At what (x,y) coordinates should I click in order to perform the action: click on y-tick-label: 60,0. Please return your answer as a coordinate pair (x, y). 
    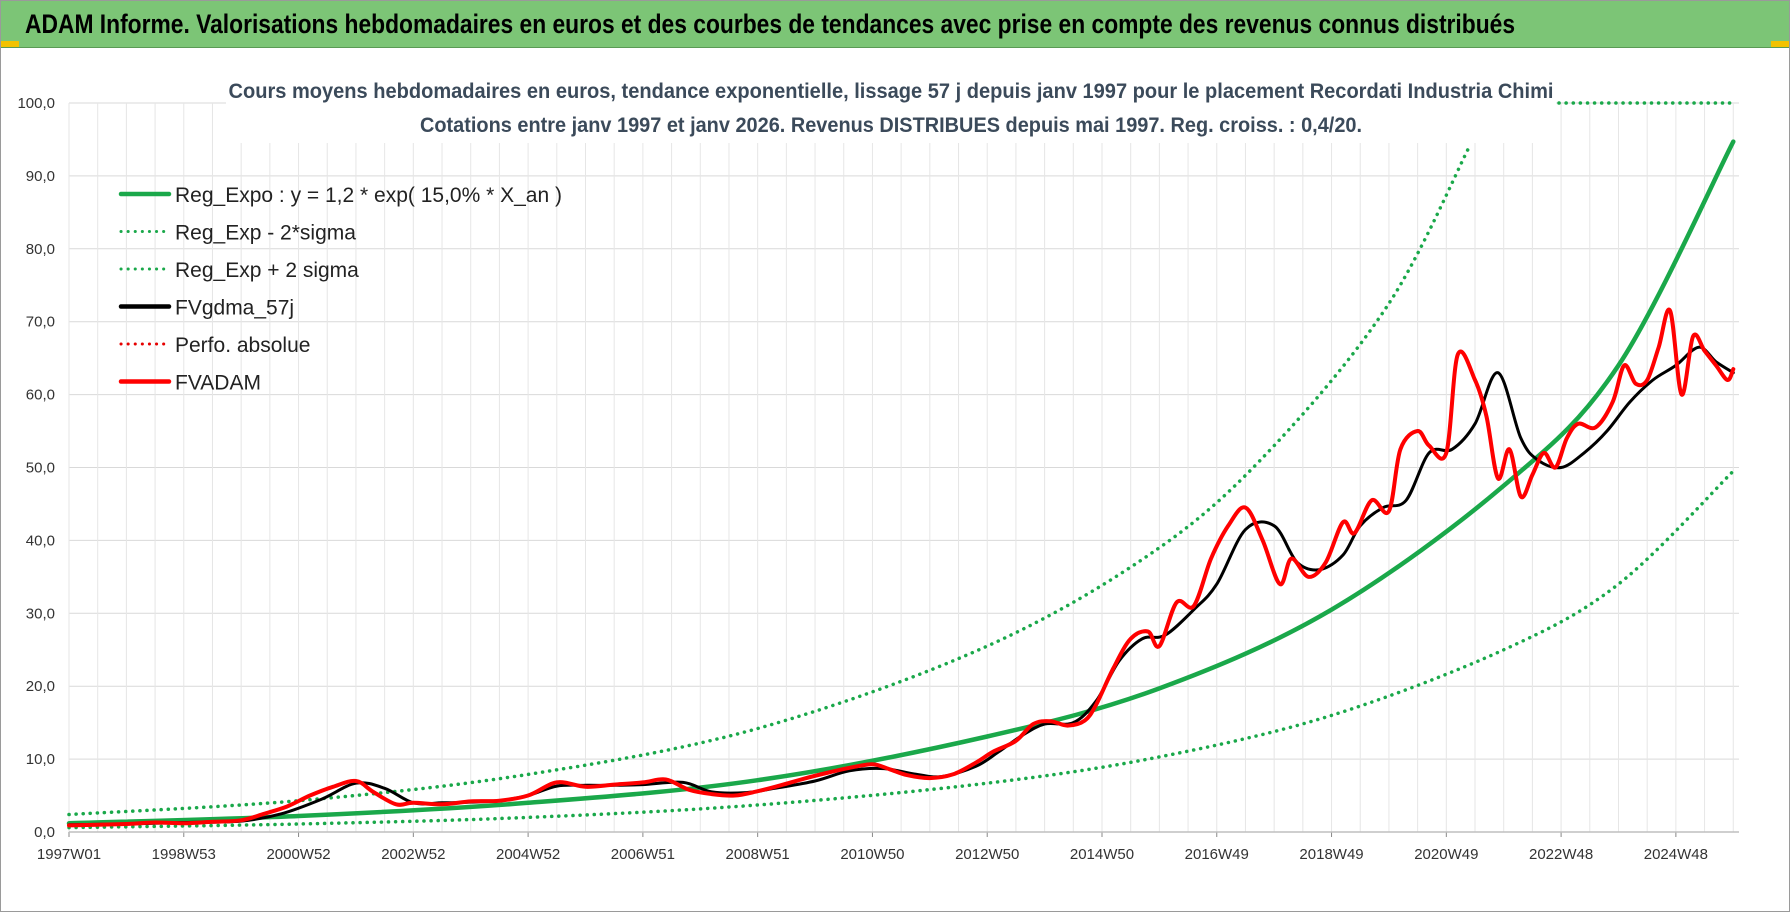
    Looking at the image, I should click on (40, 395).